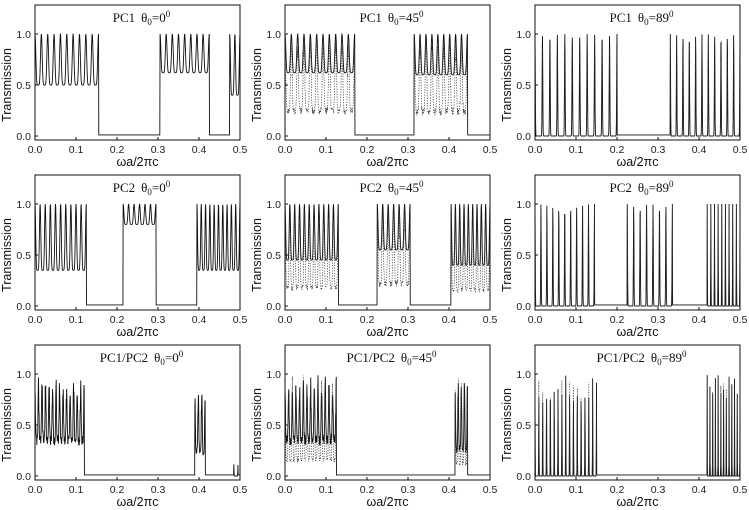 The height and width of the screenshot is (510, 749). I want to click on title-angle: =45, so click(422, 357).